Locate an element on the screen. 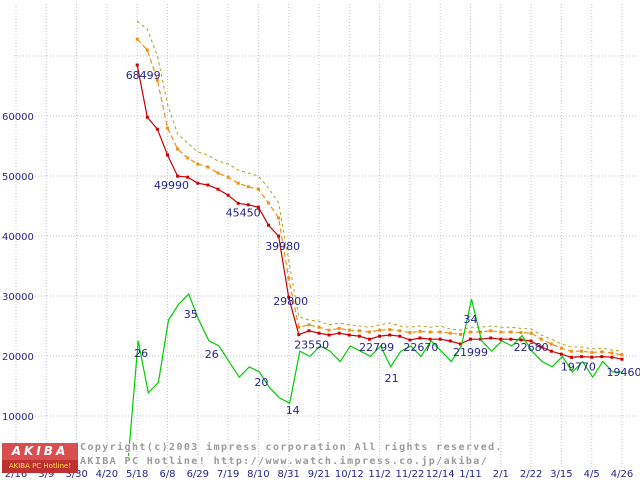  x-tick-label: 2/22 is located at coordinates (531, 474).